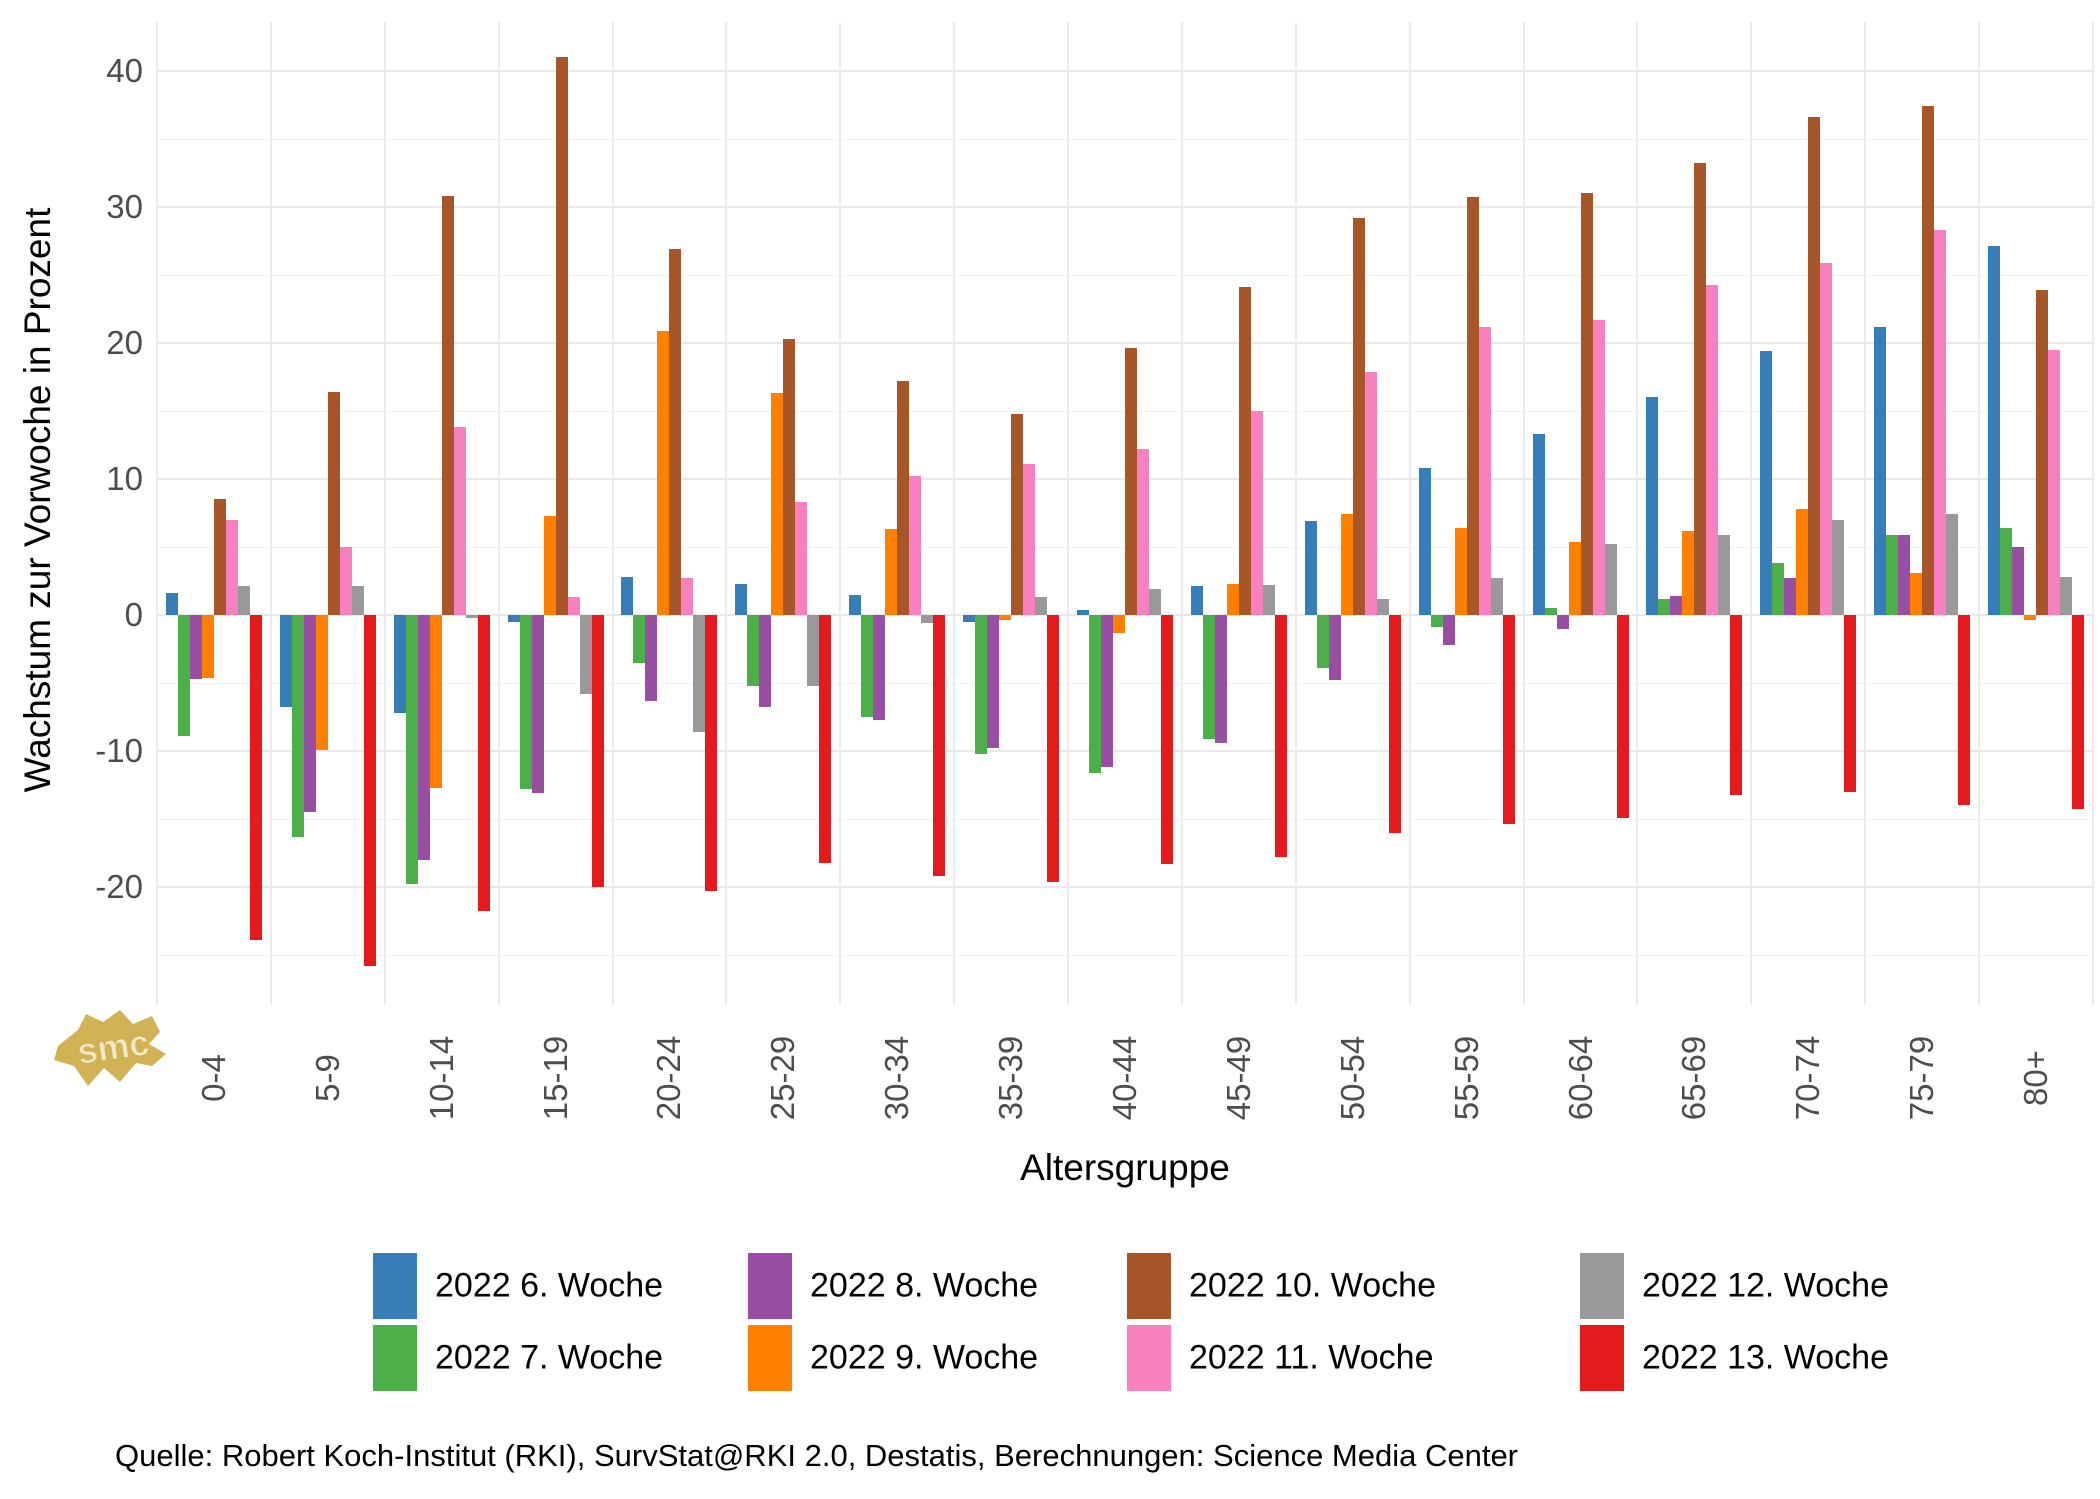  What do you see at coordinates (1244, 451) in the screenshot?
I see `bar-45-49-2022 10. Woche` at bounding box center [1244, 451].